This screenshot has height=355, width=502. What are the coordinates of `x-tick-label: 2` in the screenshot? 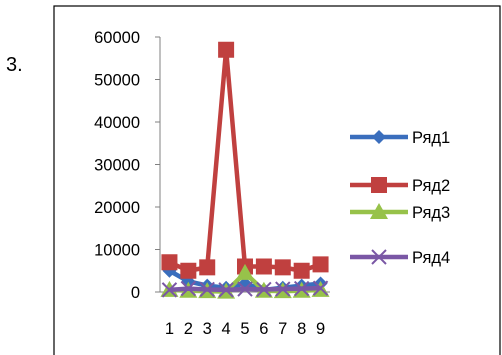 It's located at (188, 329).